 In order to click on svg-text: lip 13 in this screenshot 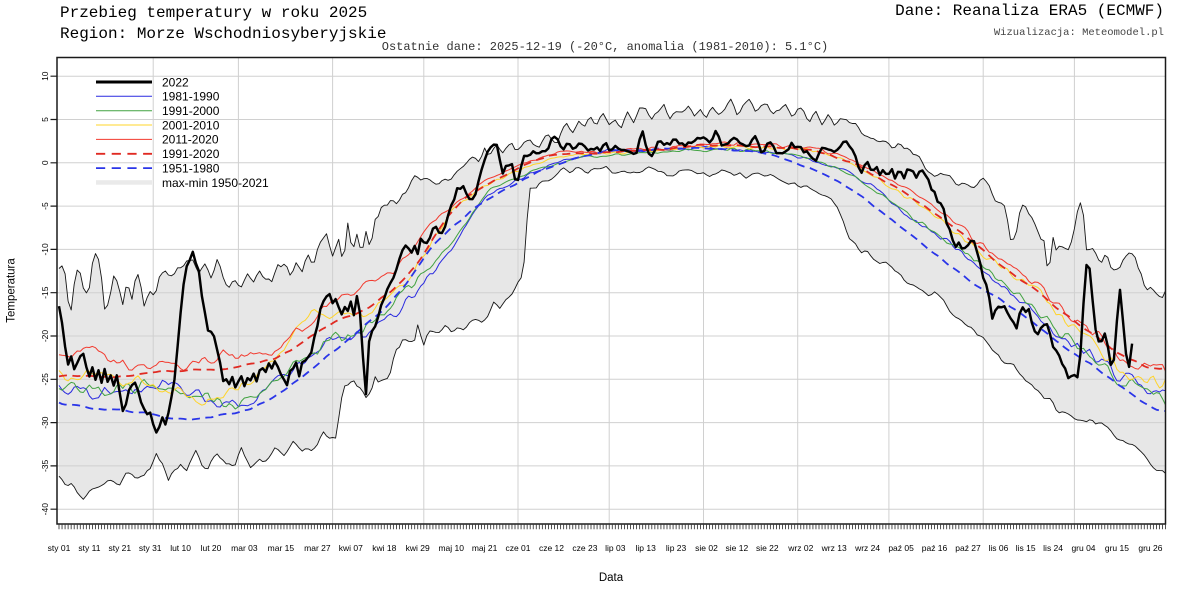, I will do `click(646, 548)`.